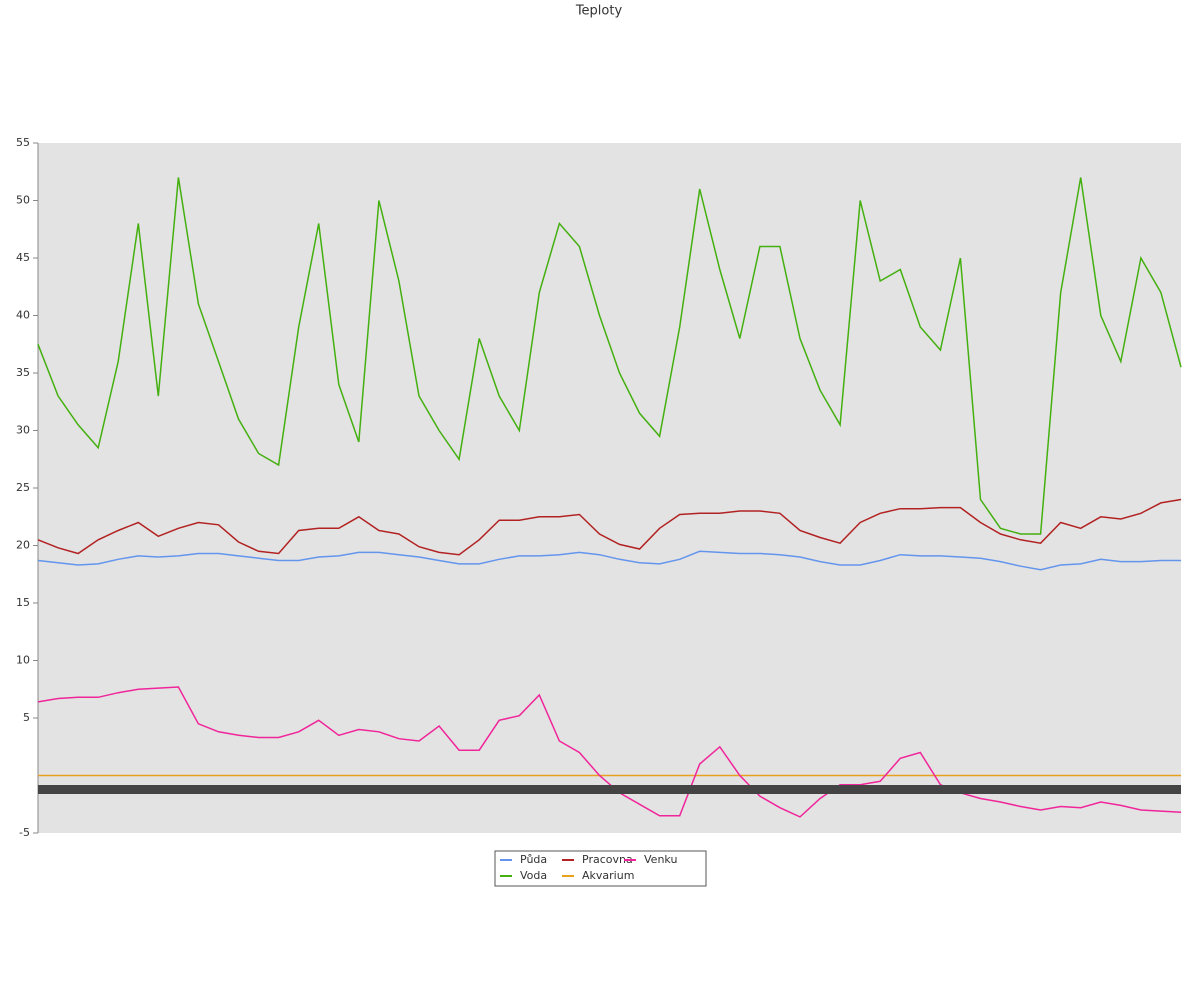 This screenshot has height=1000, width=1200. I want to click on y-tick-label: 55, so click(23, 142).